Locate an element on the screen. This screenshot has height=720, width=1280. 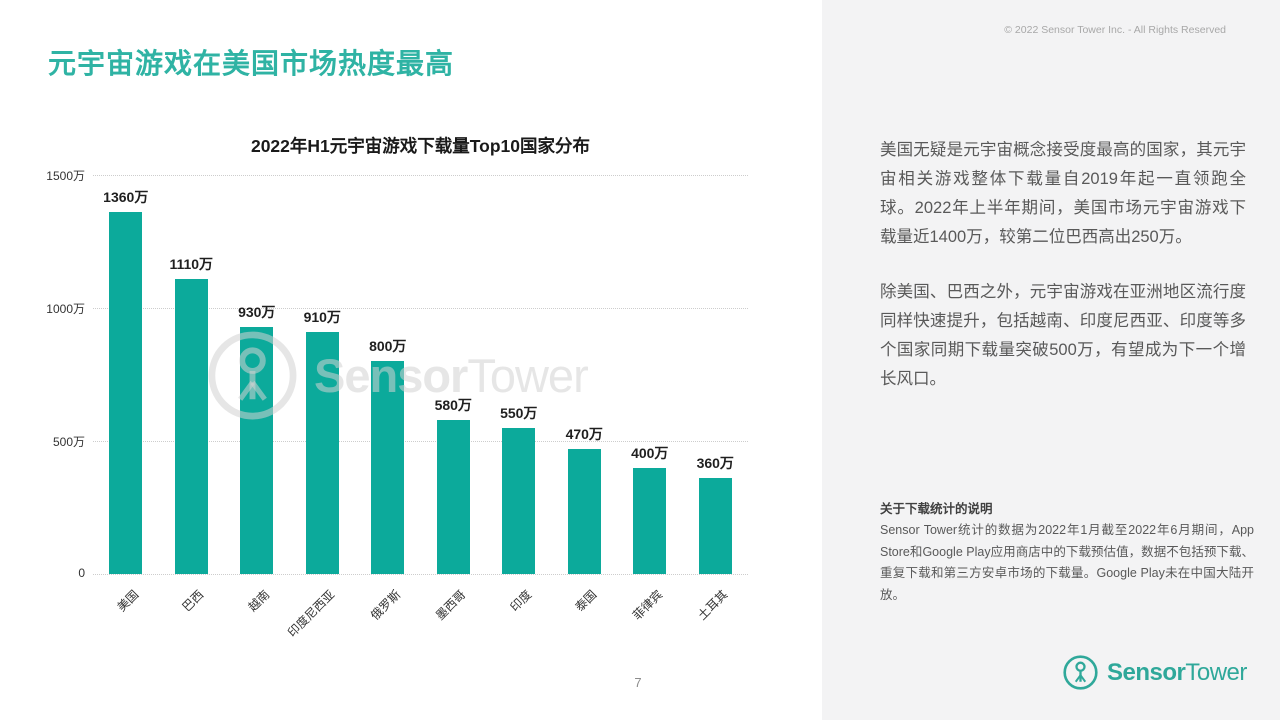
page-number: 7 is located at coordinates (638, 682).